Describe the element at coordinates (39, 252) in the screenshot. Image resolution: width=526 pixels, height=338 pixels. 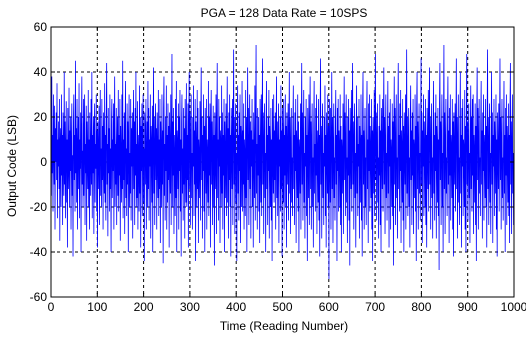
I see `y-tick-label: -40` at that location.